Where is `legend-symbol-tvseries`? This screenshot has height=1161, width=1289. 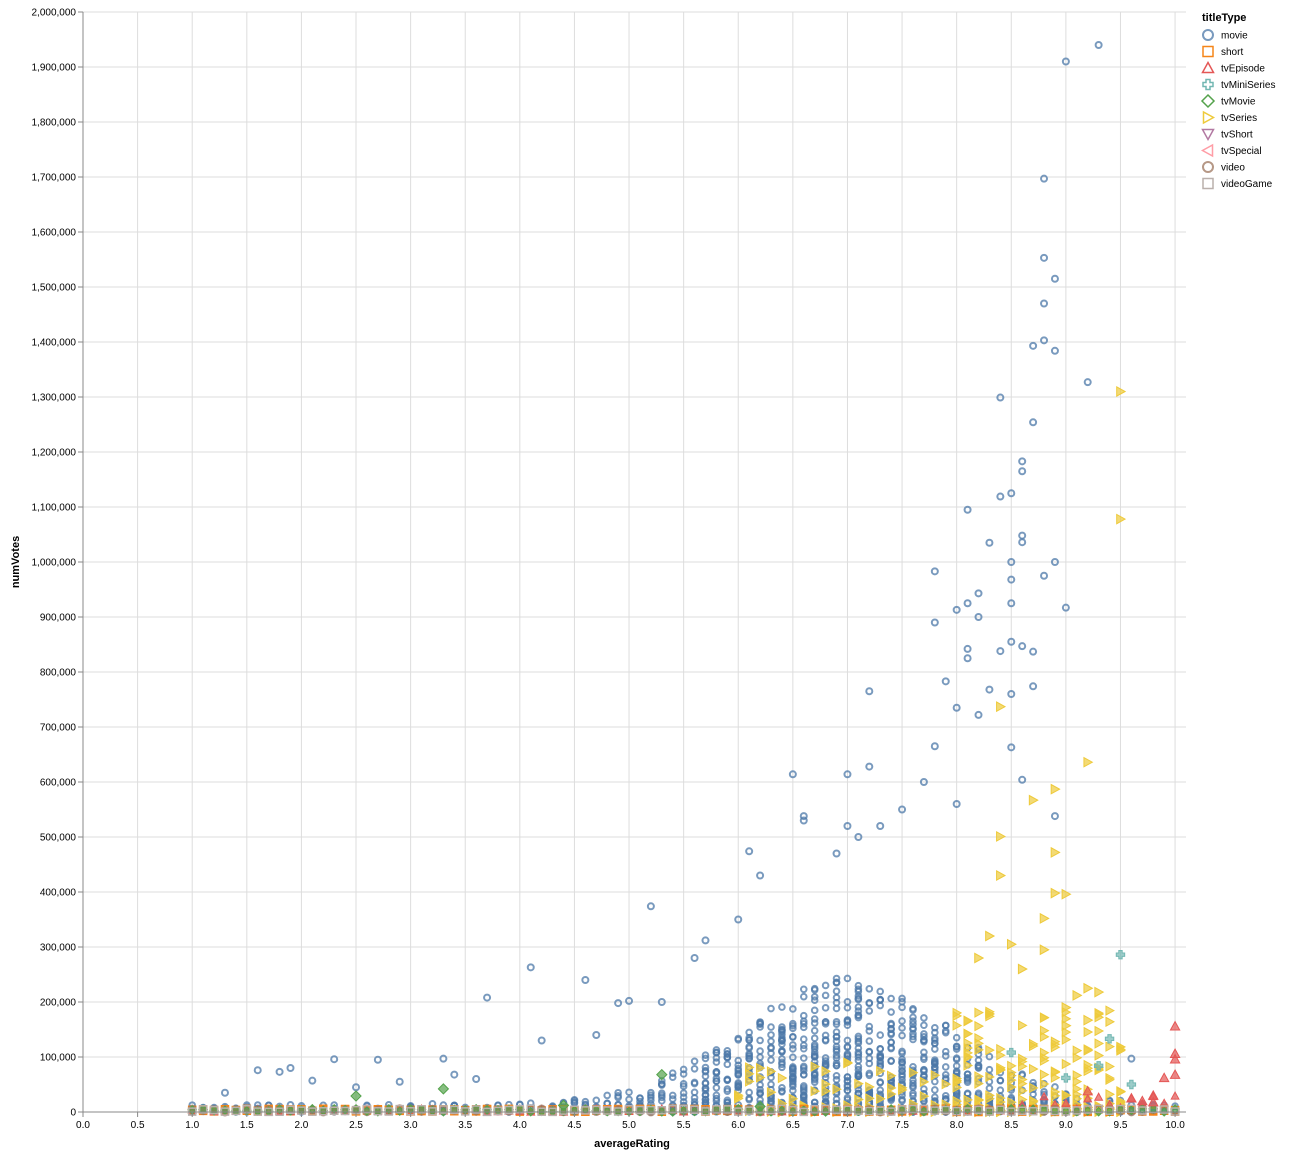
legend-symbol-tvseries is located at coordinates (1209, 117).